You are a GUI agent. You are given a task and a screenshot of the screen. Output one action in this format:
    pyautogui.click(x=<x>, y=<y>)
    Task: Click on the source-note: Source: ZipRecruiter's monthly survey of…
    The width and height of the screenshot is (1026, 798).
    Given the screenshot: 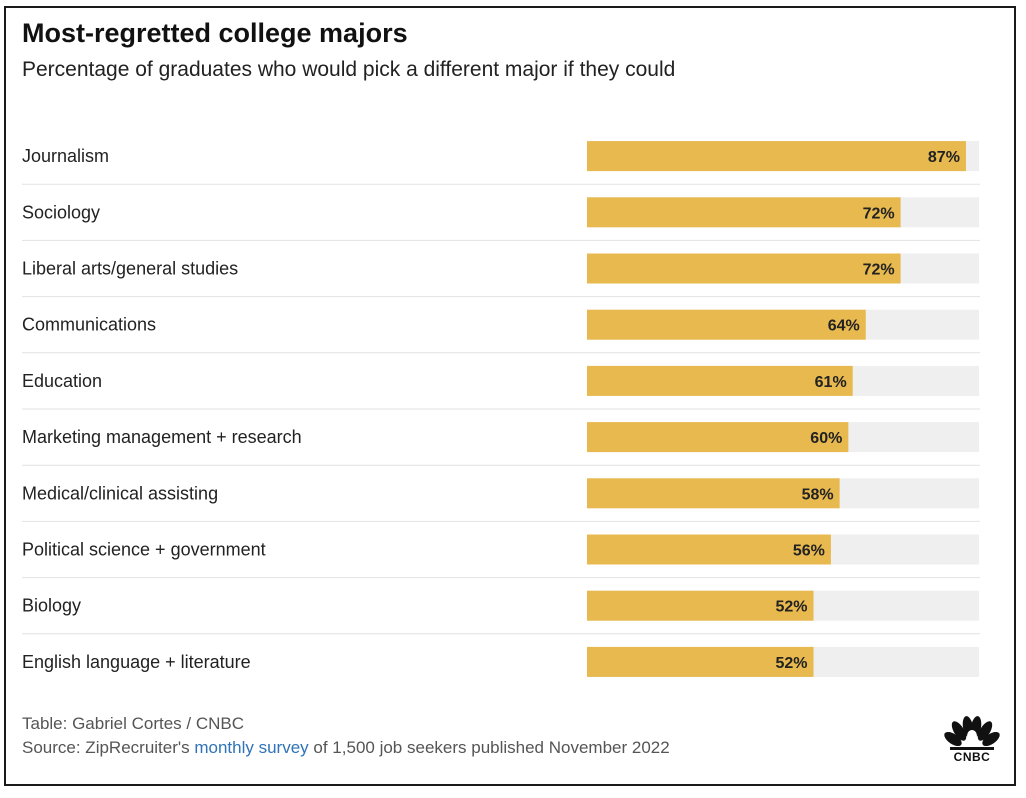 What is the action you would take?
    pyautogui.click(x=346, y=748)
    